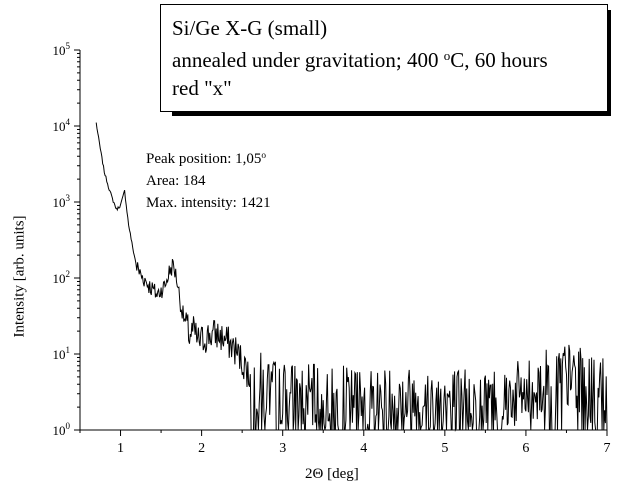 The height and width of the screenshot is (490, 621). I want to click on annotation-max-intensity: Max. intensity: 1421, so click(208, 203).